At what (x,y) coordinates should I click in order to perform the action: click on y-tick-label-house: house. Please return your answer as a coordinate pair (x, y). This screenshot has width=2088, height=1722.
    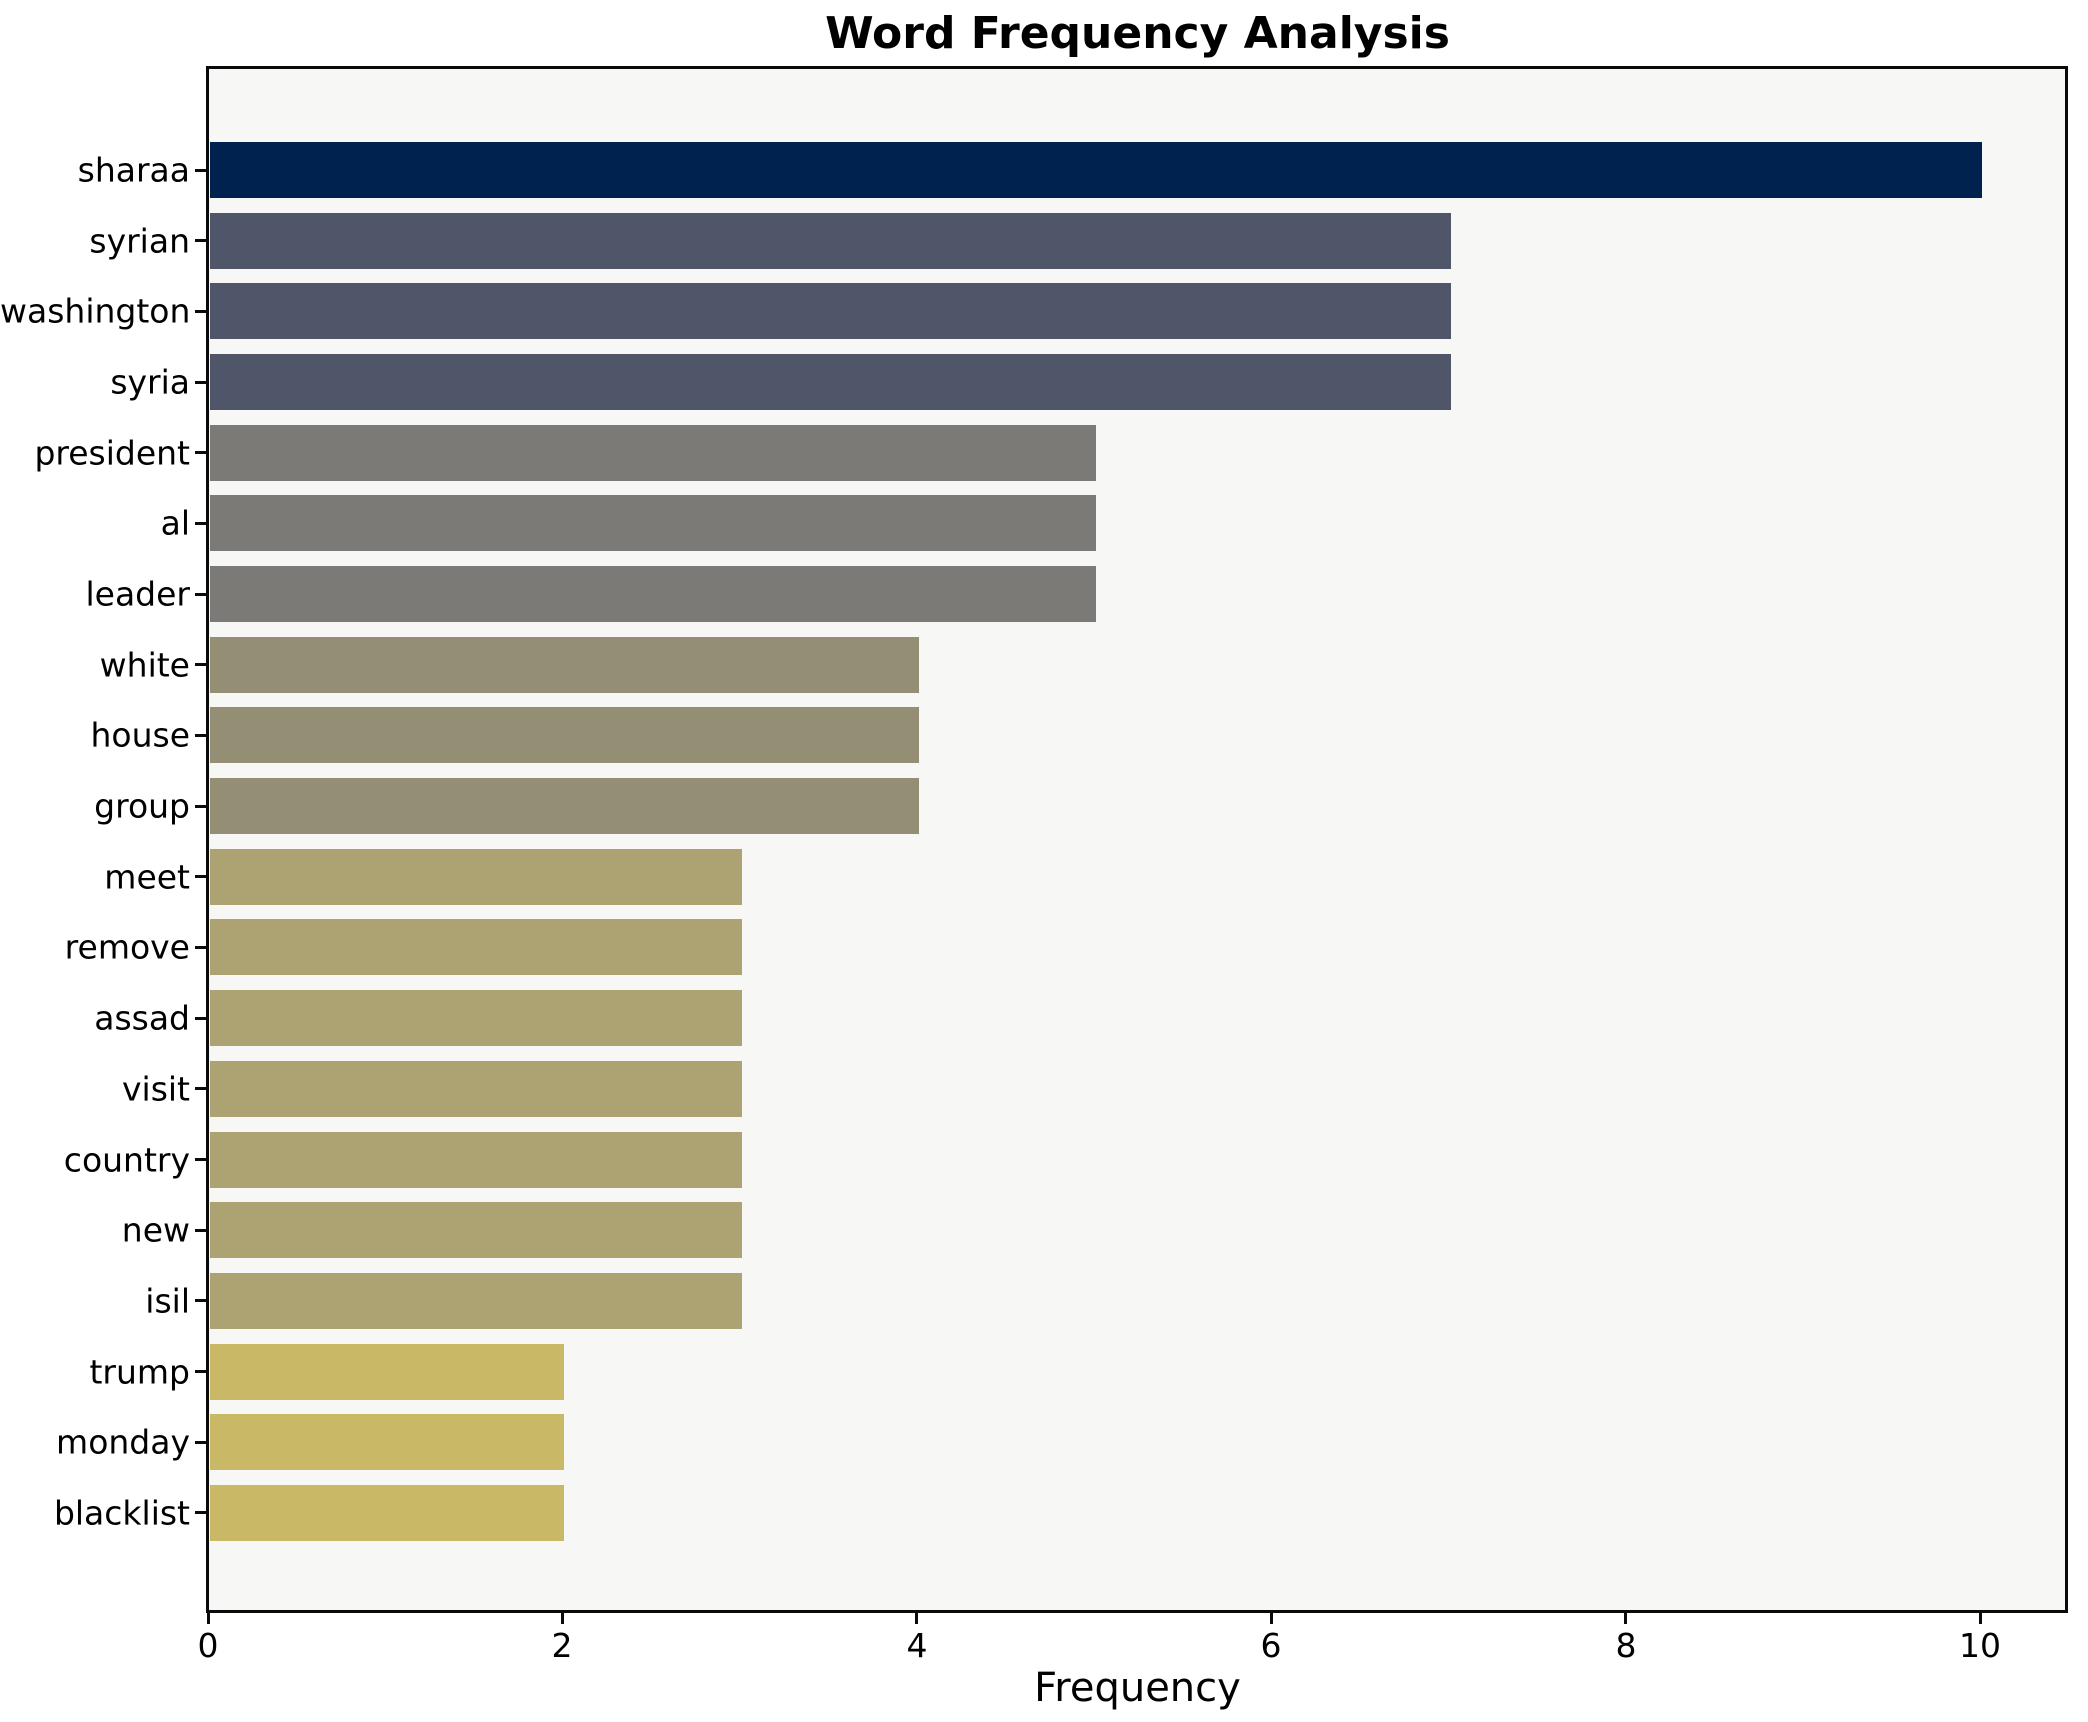
    Looking at the image, I should click on (140, 735).